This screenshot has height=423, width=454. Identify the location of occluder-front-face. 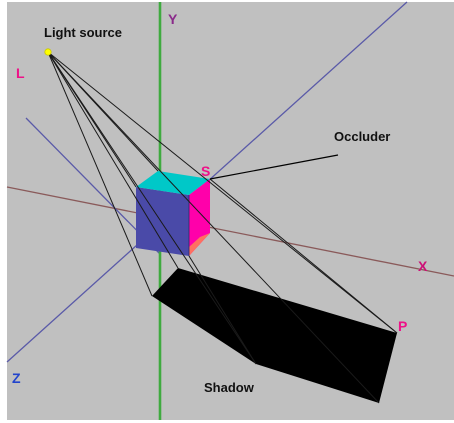
(162, 221).